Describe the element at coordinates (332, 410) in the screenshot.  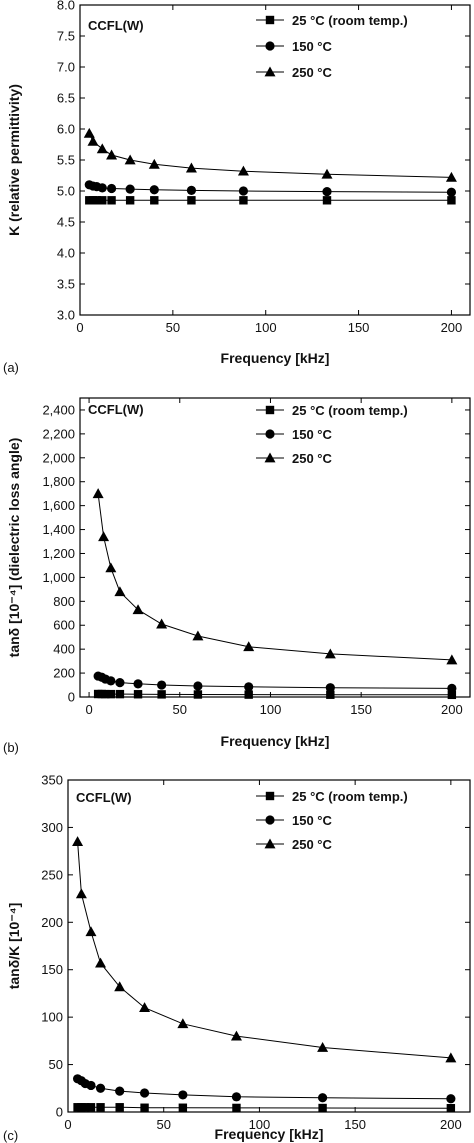
I see `legend-entry: 25 °C (room temp.)` at that location.